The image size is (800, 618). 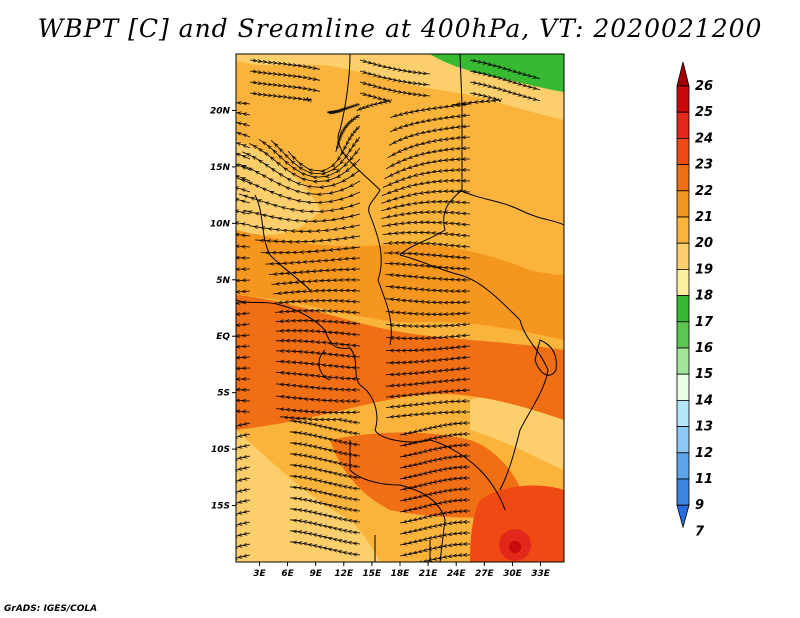 What do you see at coordinates (51, 609) in the screenshot?
I see `credit-text: GrADS: IGES/COLA` at bounding box center [51, 609].